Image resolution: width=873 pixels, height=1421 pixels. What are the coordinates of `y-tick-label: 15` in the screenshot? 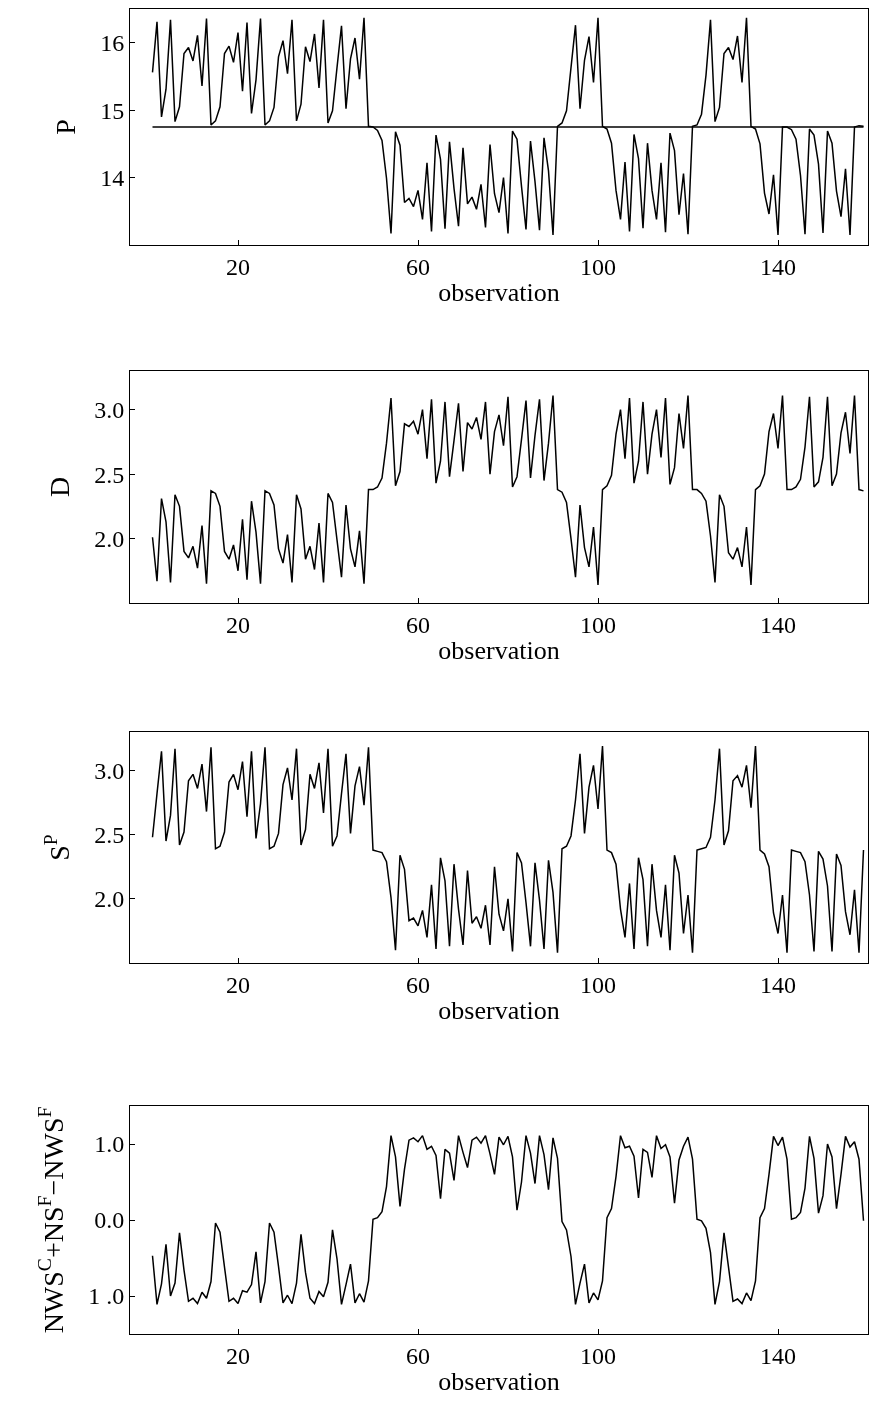 It's located at (112, 110).